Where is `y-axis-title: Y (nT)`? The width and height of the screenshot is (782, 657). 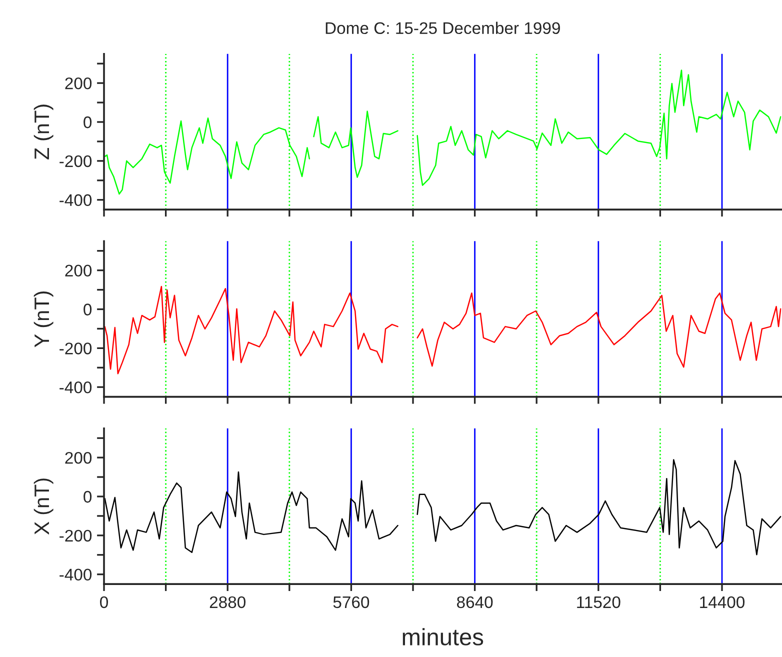 y-axis-title: Y (nT) is located at coordinates (44, 320).